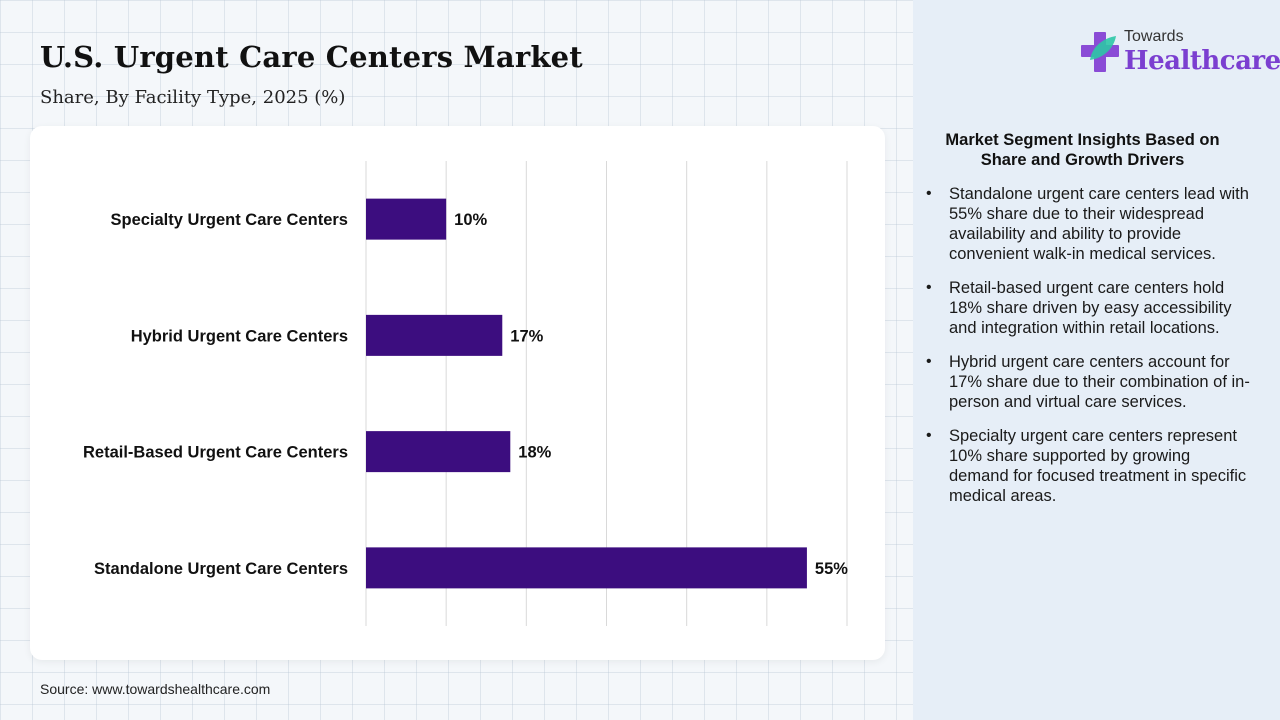  I want to click on category-label: Specialty Urgent Care Centers, so click(229, 220).